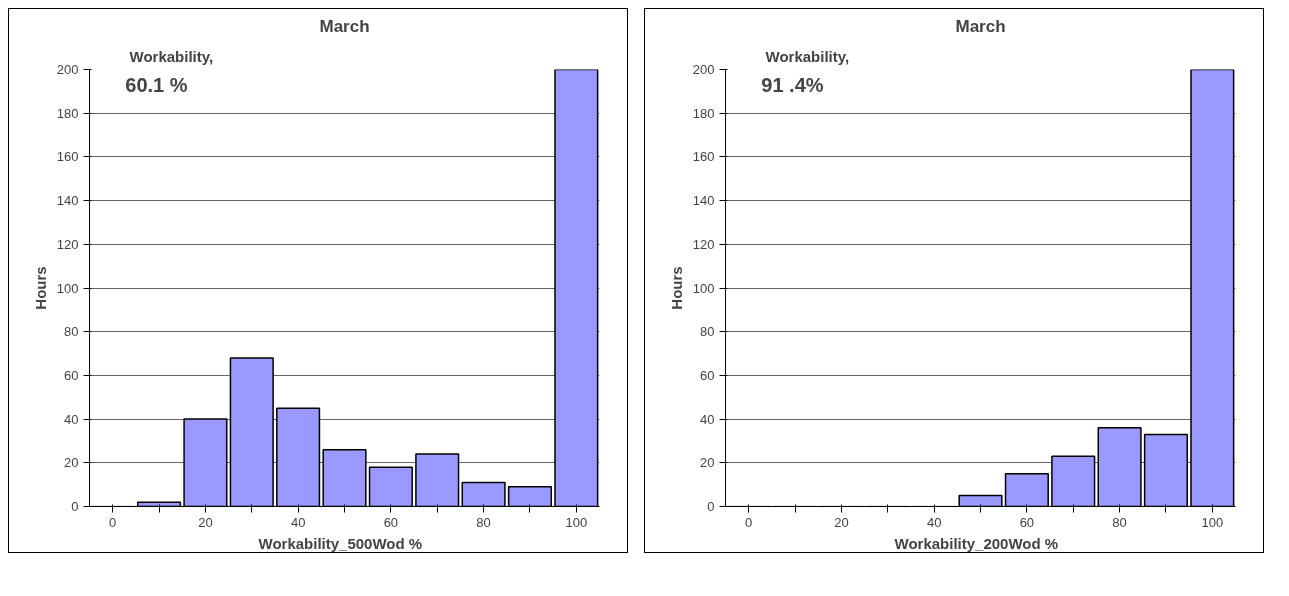 The image size is (1289, 596). What do you see at coordinates (340, 543) in the screenshot?
I see `x-axis-title: Workability_500Wod %` at bounding box center [340, 543].